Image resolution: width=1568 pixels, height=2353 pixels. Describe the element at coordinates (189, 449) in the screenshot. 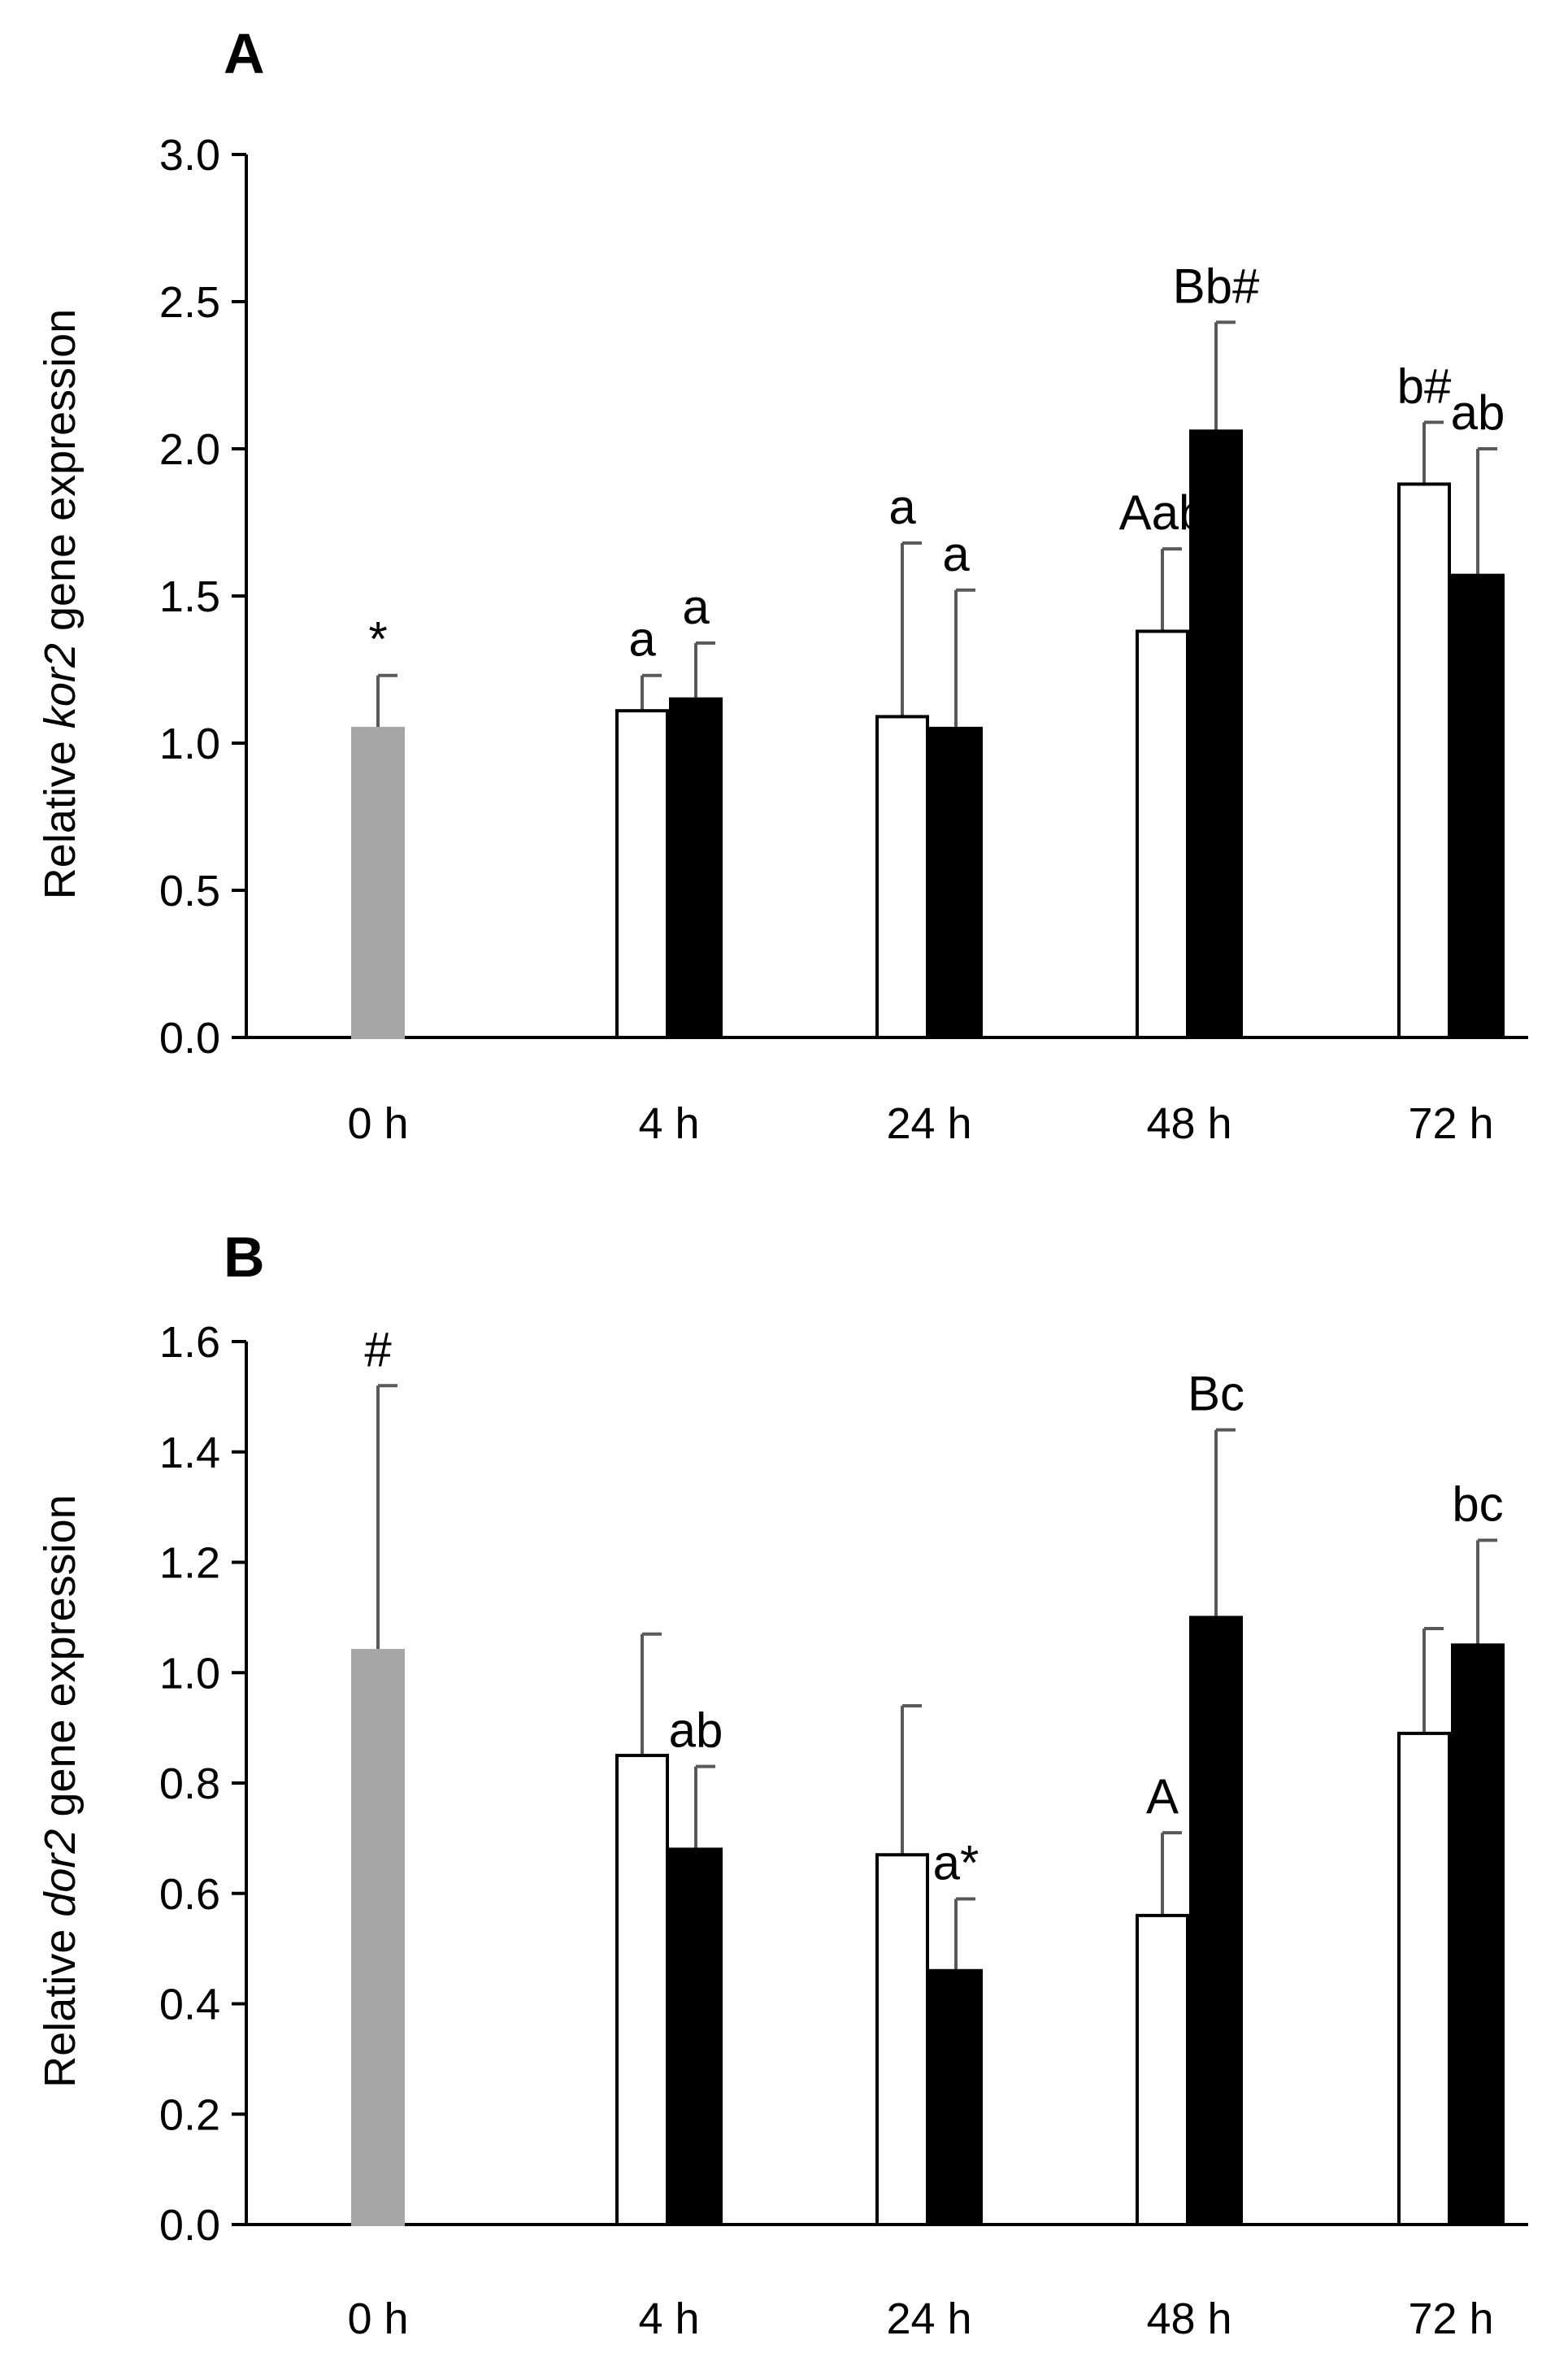

I see `y-tick-label: 2.0` at that location.